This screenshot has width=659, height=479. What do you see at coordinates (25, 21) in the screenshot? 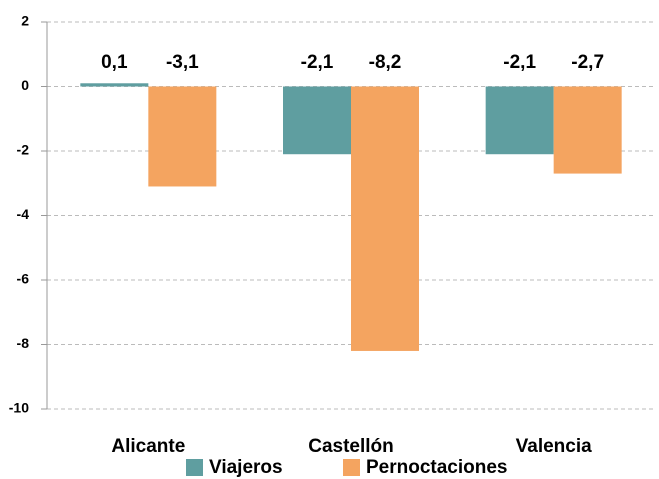
I see `y-tick-label: 2` at bounding box center [25, 21].